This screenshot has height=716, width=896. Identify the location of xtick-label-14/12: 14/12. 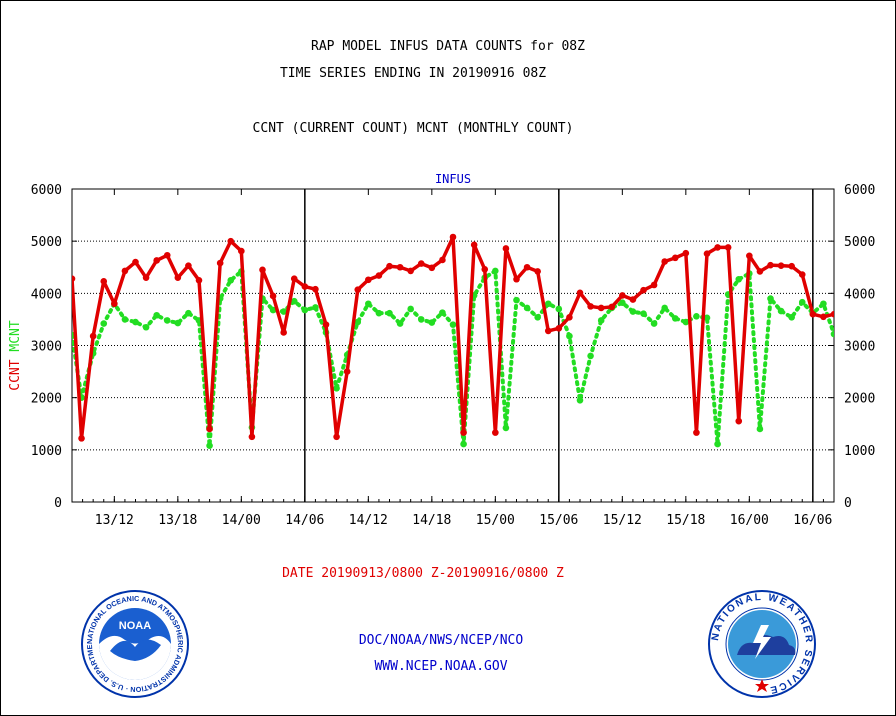
(368, 520).